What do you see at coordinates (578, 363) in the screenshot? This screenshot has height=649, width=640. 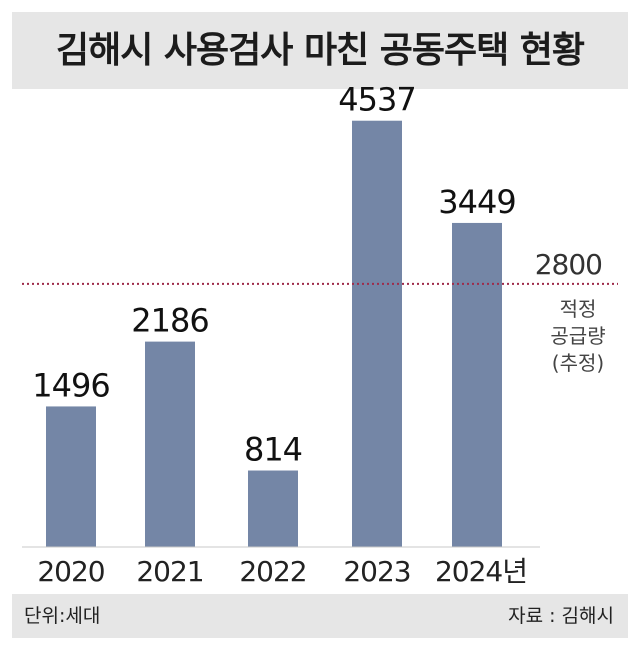 I see `reference-caption-line-2: (추정)` at bounding box center [578, 363].